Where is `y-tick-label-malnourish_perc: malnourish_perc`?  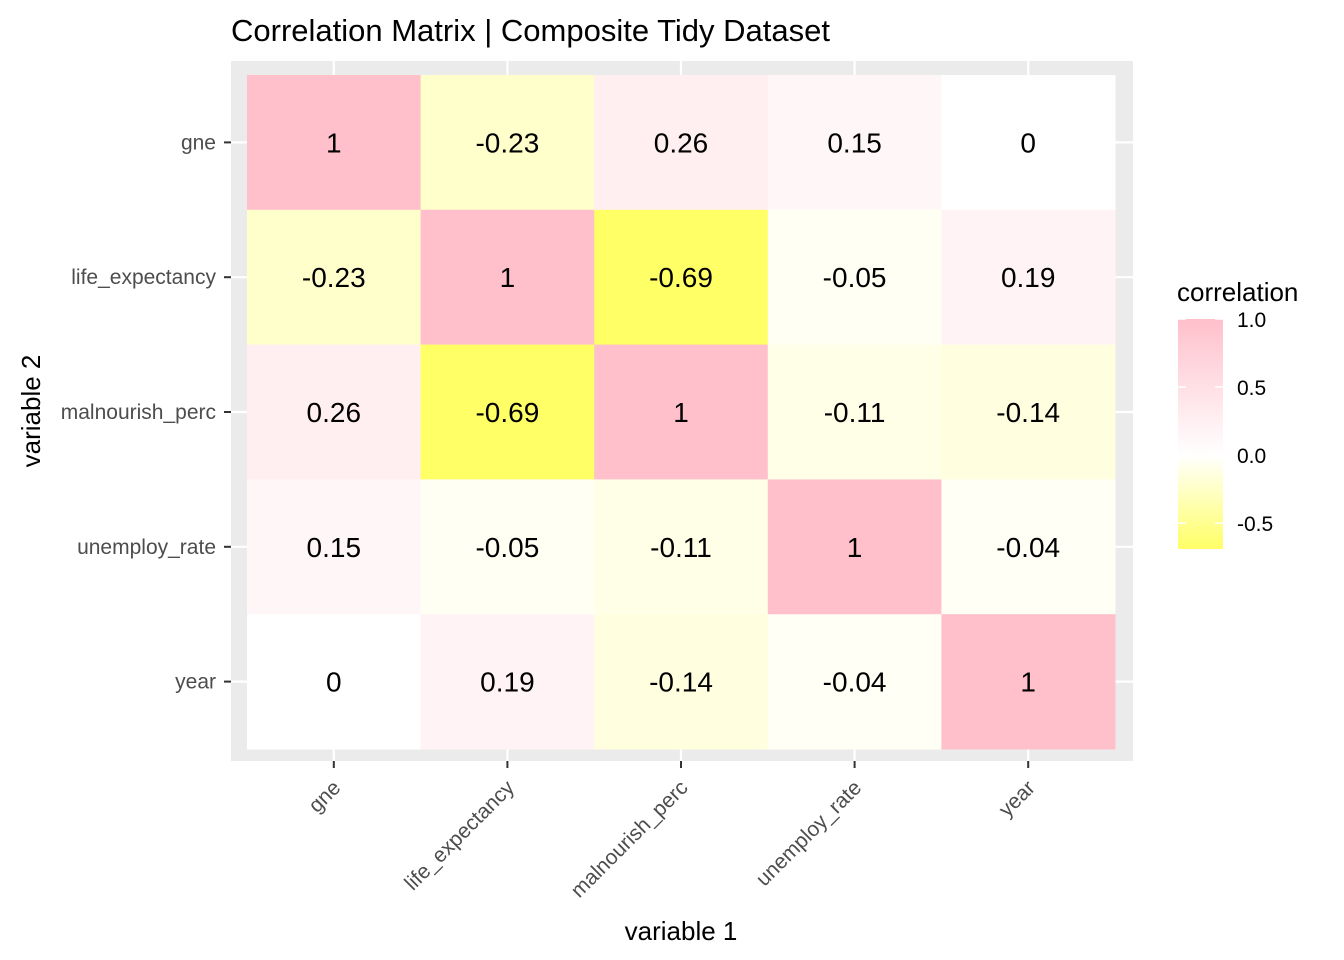 y-tick-label-malnourish_perc: malnourish_perc is located at coordinates (138, 412).